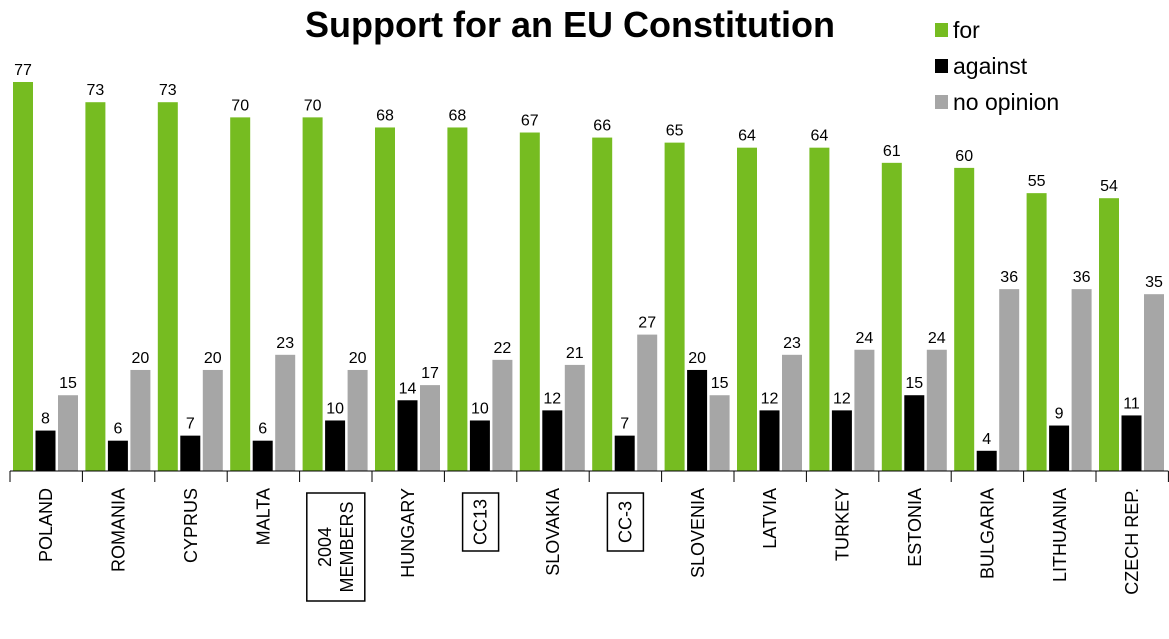 Image resolution: width=1169 pixels, height=639 pixels. Describe the element at coordinates (770, 518) in the screenshot. I see `x-tick-label-group: LATVIA` at that location.